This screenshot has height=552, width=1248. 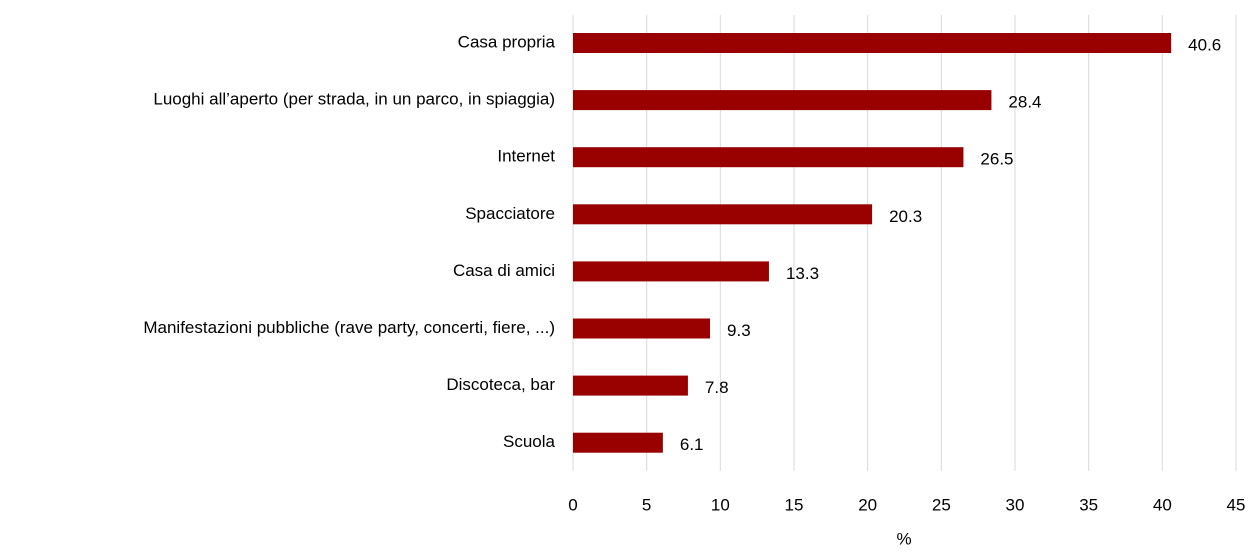 What do you see at coordinates (739, 330) in the screenshot?
I see `data-label: 9.3` at bounding box center [739, 330].